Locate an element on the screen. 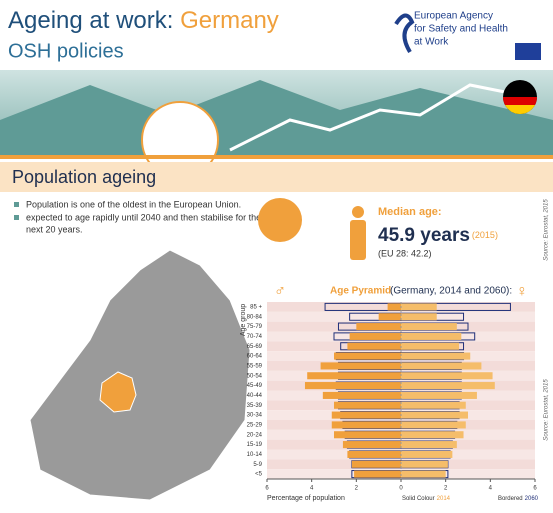 This screenshot has height=513, width=553. x-tick-label: 0 is located at coordinates (401, 489).